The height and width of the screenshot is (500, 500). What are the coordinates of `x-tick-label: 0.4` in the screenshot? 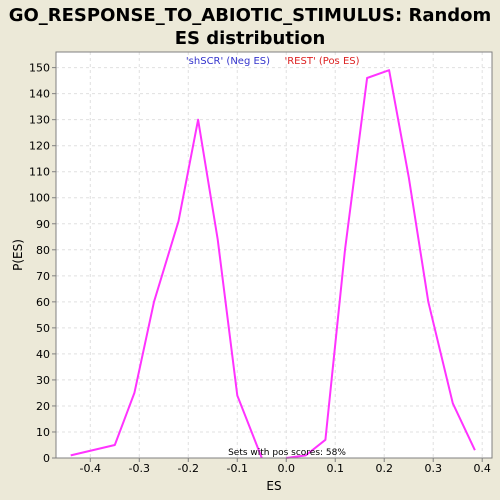 It's located at (482, 468).